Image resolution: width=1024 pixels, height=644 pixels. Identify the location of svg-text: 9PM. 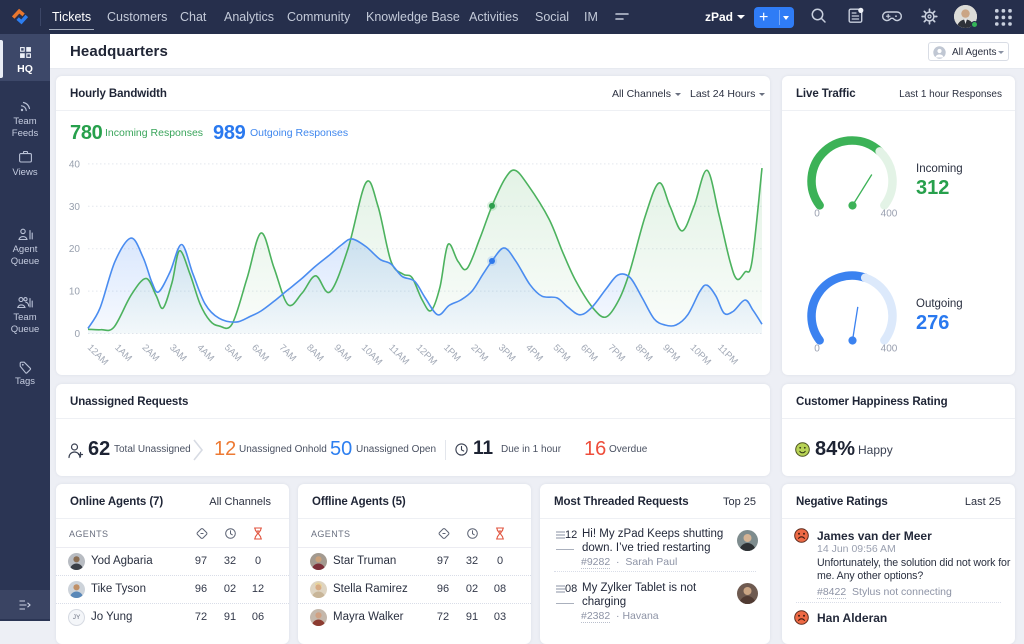
(671, 353).